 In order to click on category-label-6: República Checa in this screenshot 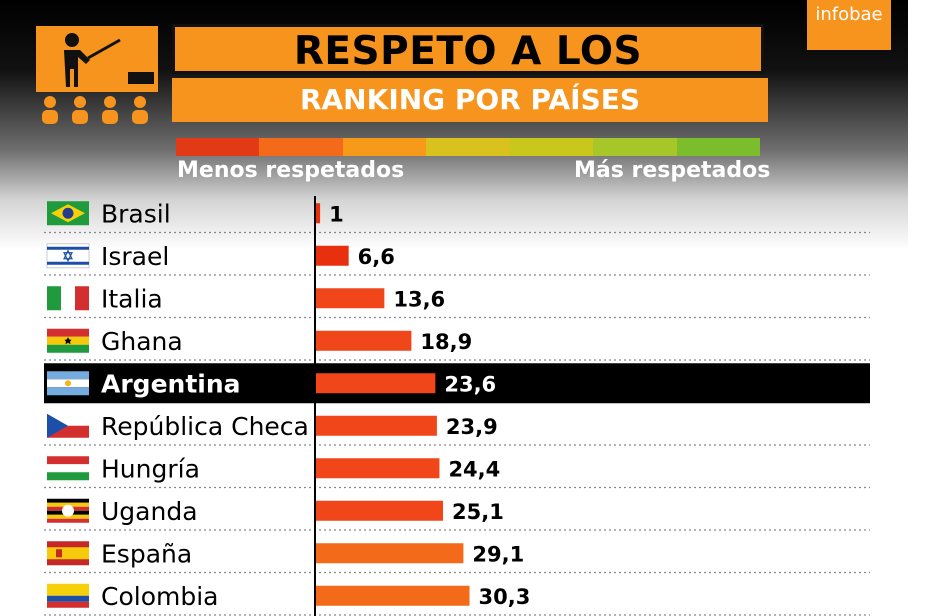, I will do `click(205, 426)`.